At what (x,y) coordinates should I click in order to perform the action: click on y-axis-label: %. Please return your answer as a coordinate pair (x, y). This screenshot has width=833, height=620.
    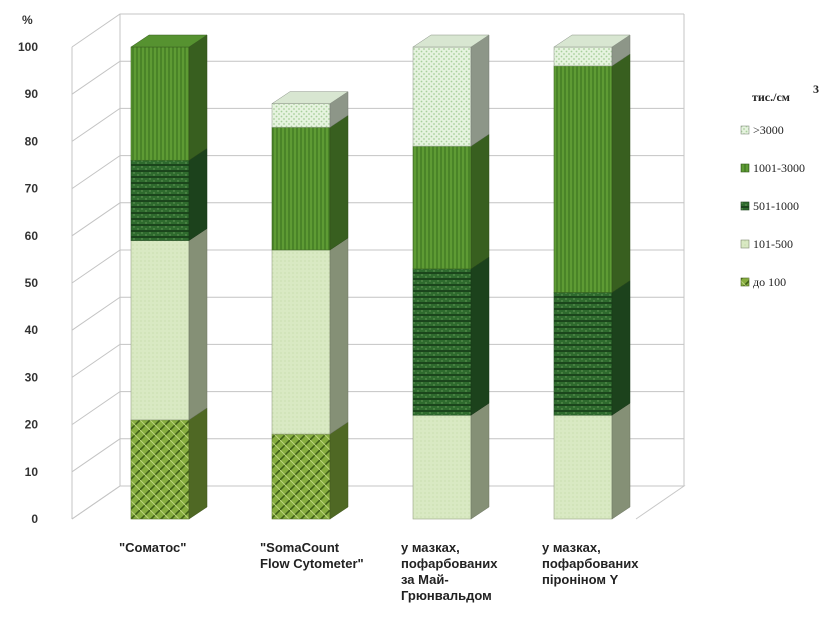
    Looking at the image, I should click on (27, 20).